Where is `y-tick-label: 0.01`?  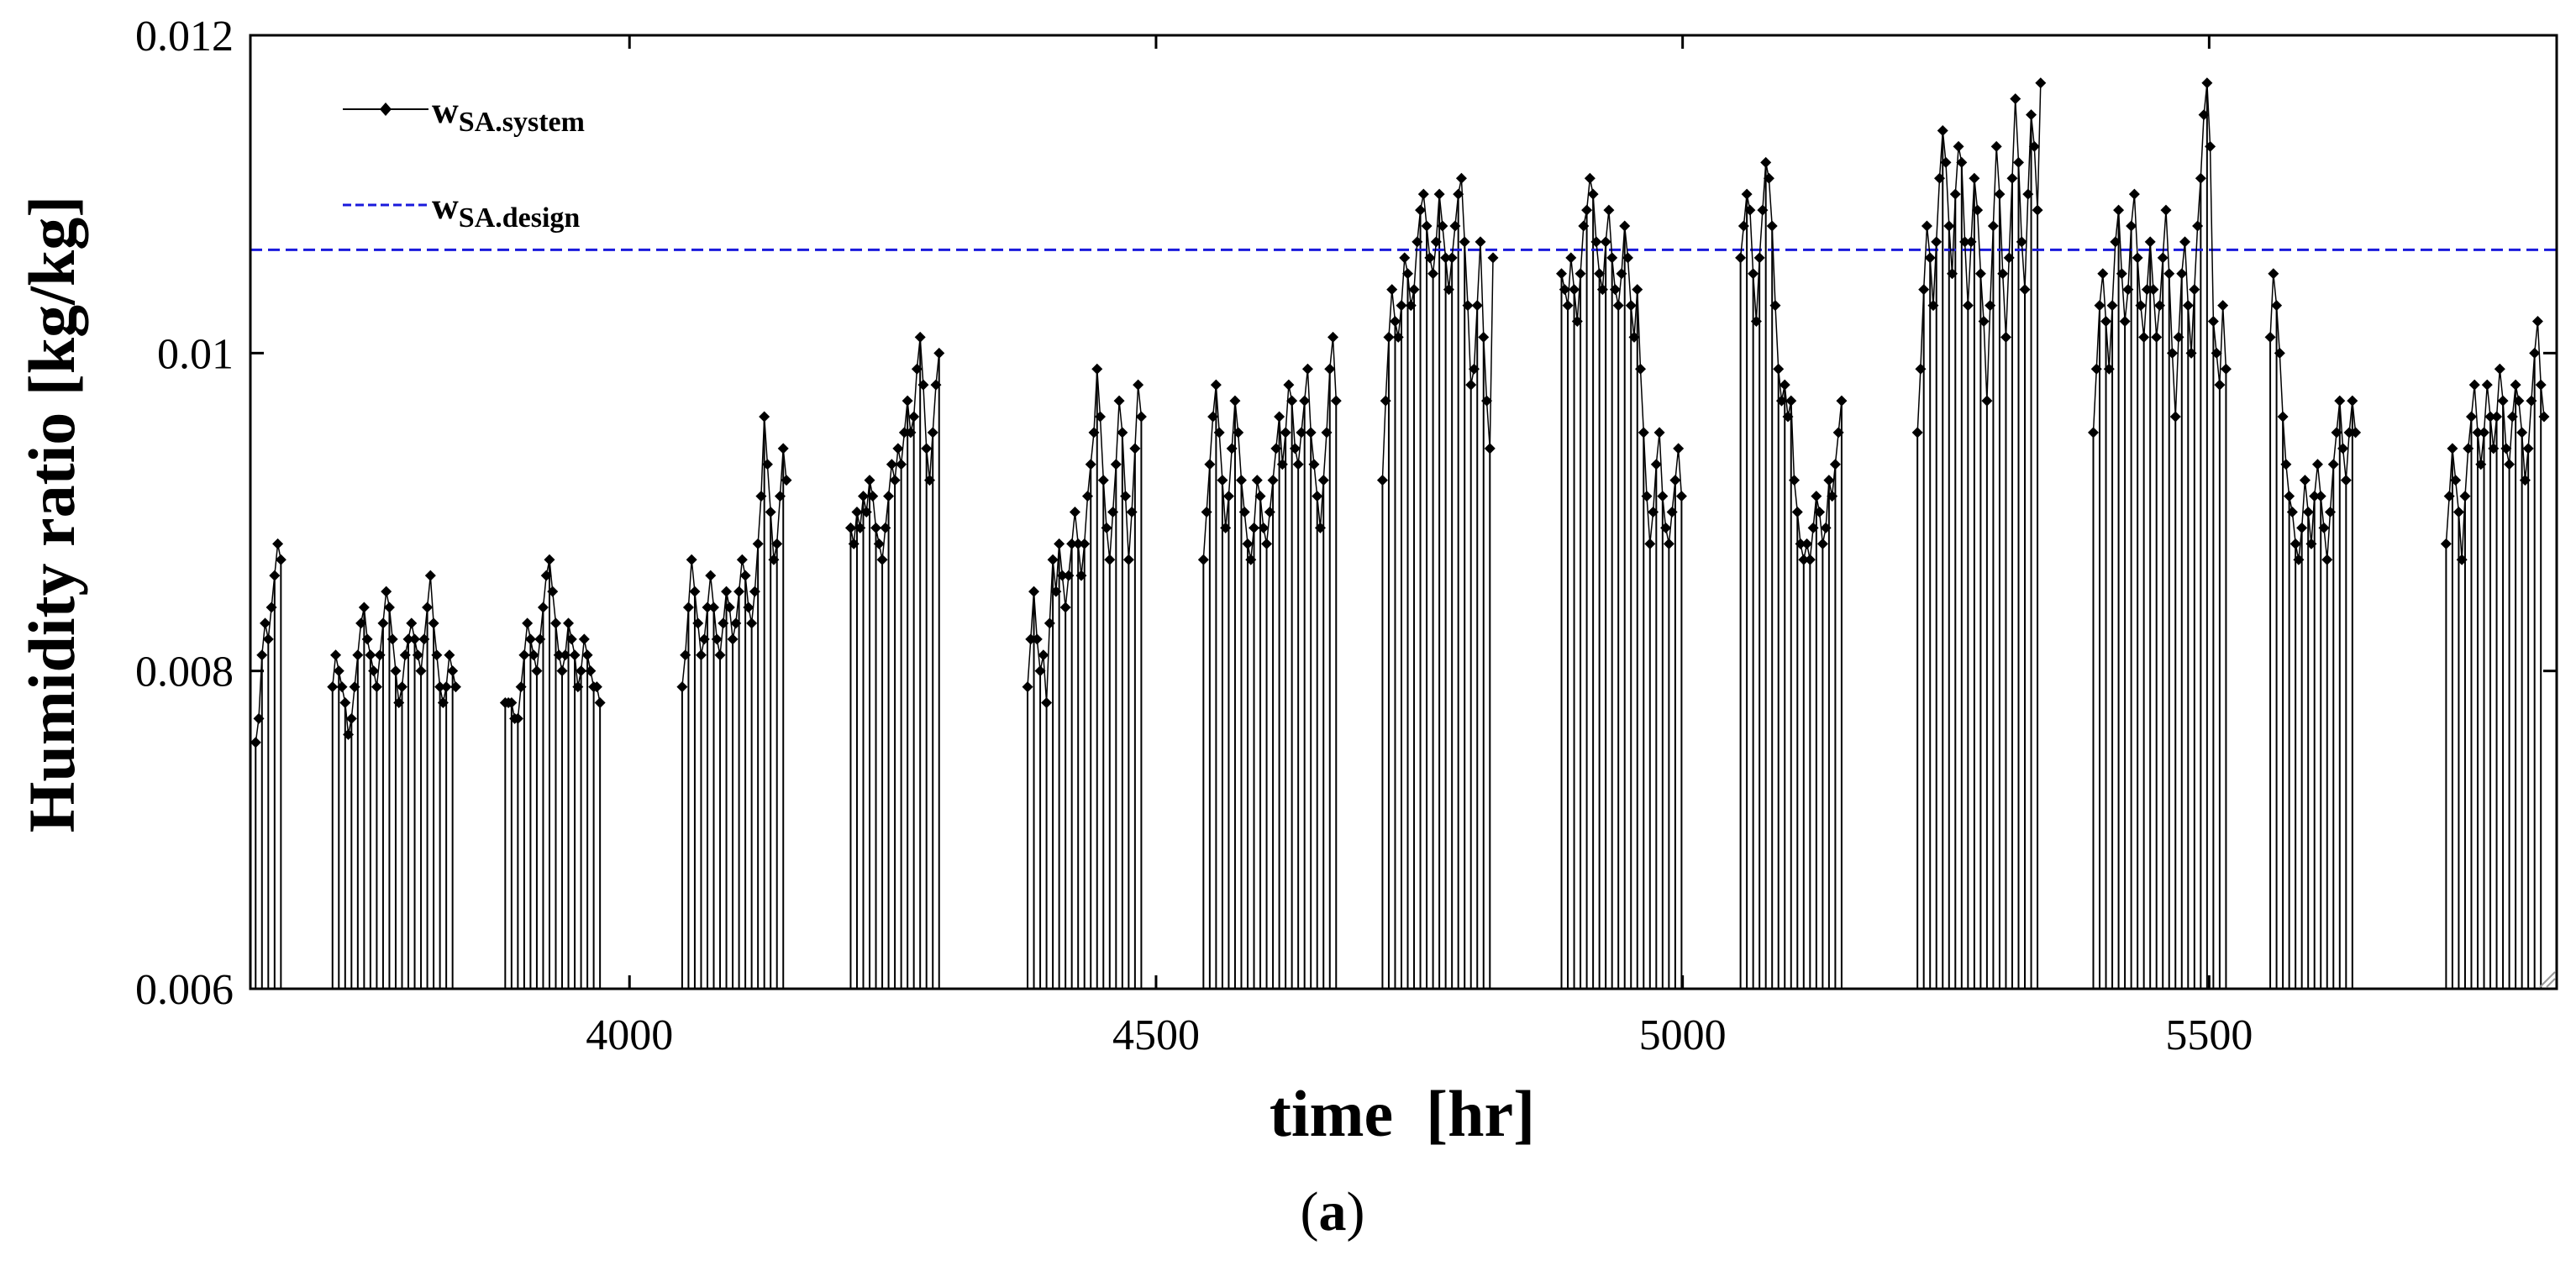 y-tick-label: 0.01 is located at coordinates (195, 354).